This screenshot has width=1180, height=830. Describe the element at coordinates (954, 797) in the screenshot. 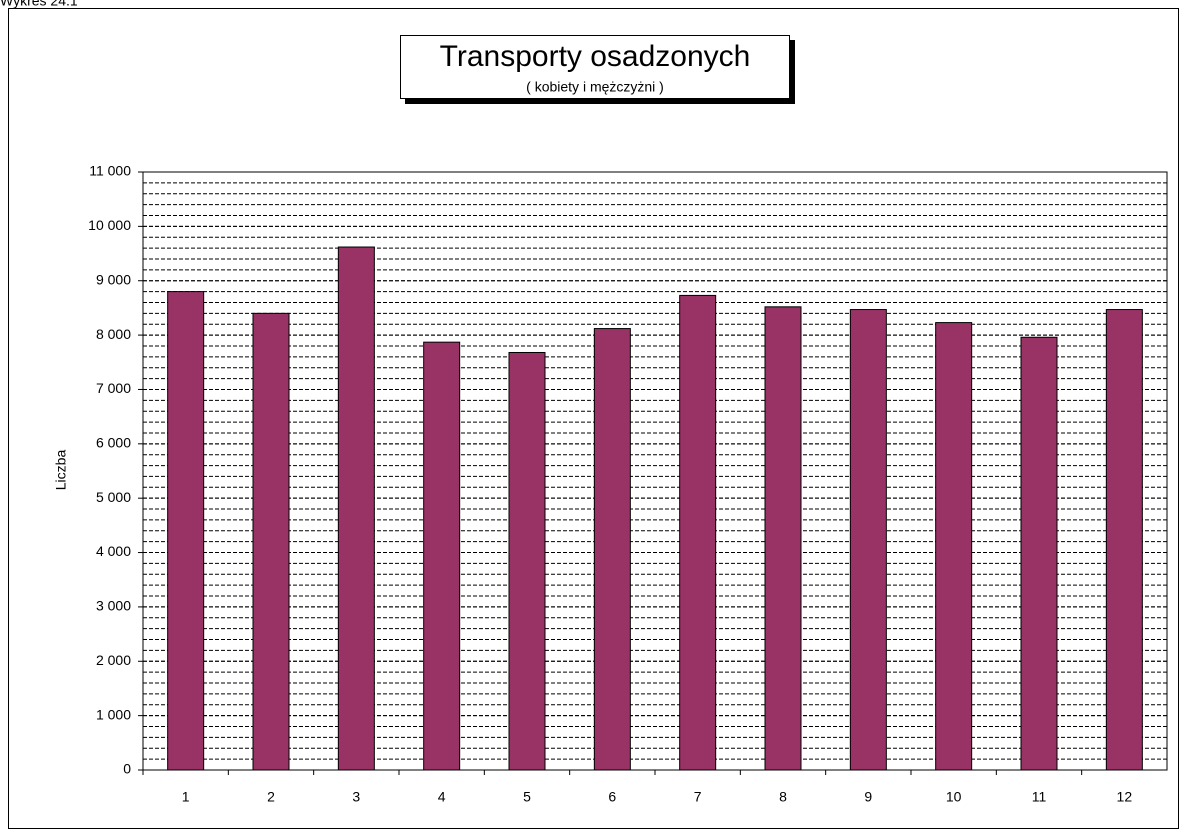

I see `x-tick-label: 10` at that location.